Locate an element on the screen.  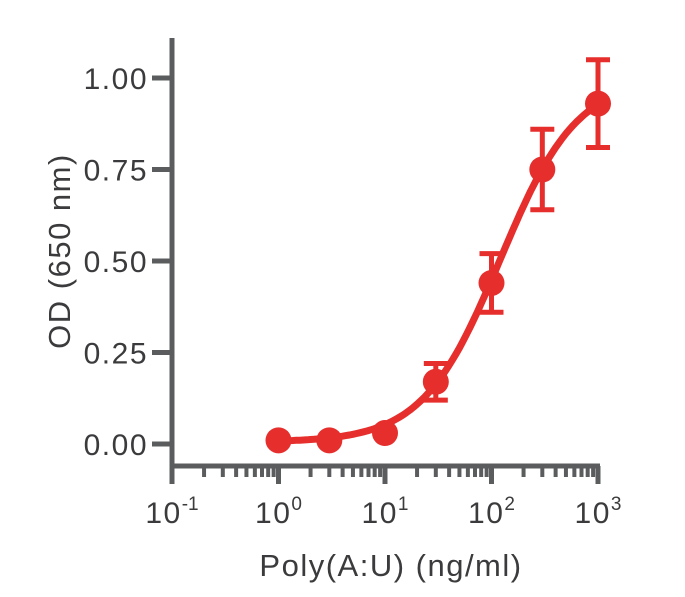
x-tick-label: 10⁻¹ is located at coordinates (171, 512).